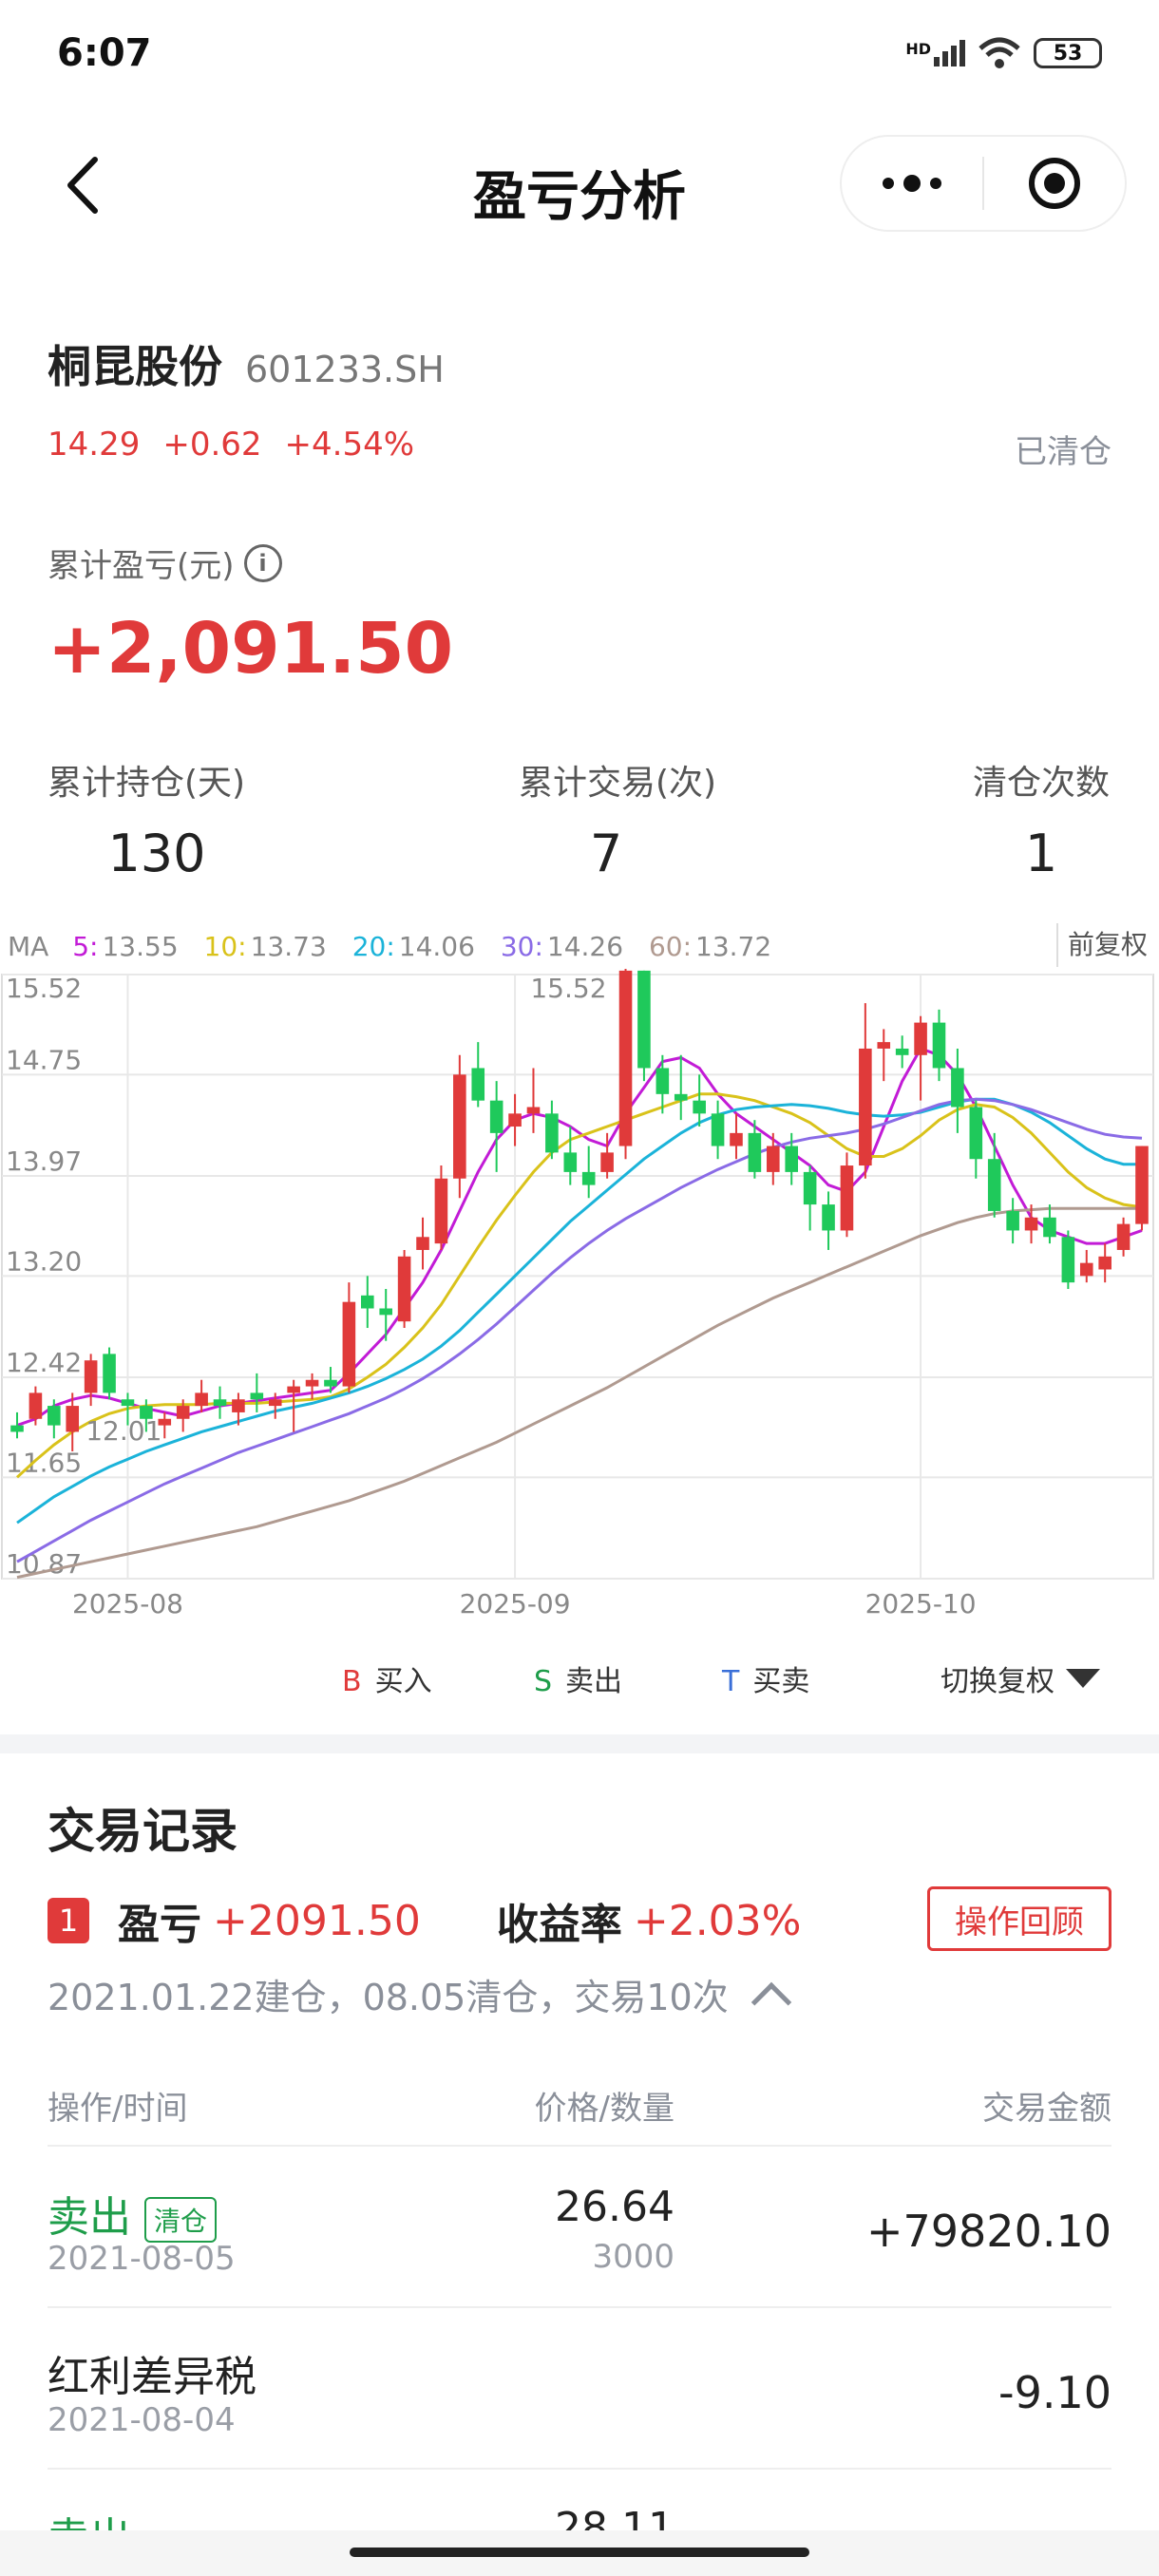  I want to click on status-icons: HD 53, so click(1003, 53).